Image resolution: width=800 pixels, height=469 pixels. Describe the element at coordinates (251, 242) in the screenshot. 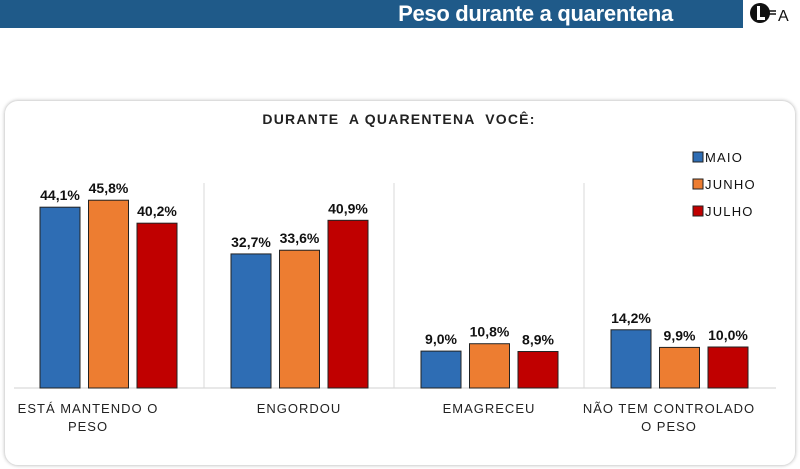

I see `data-label: 32,7%` at that location.